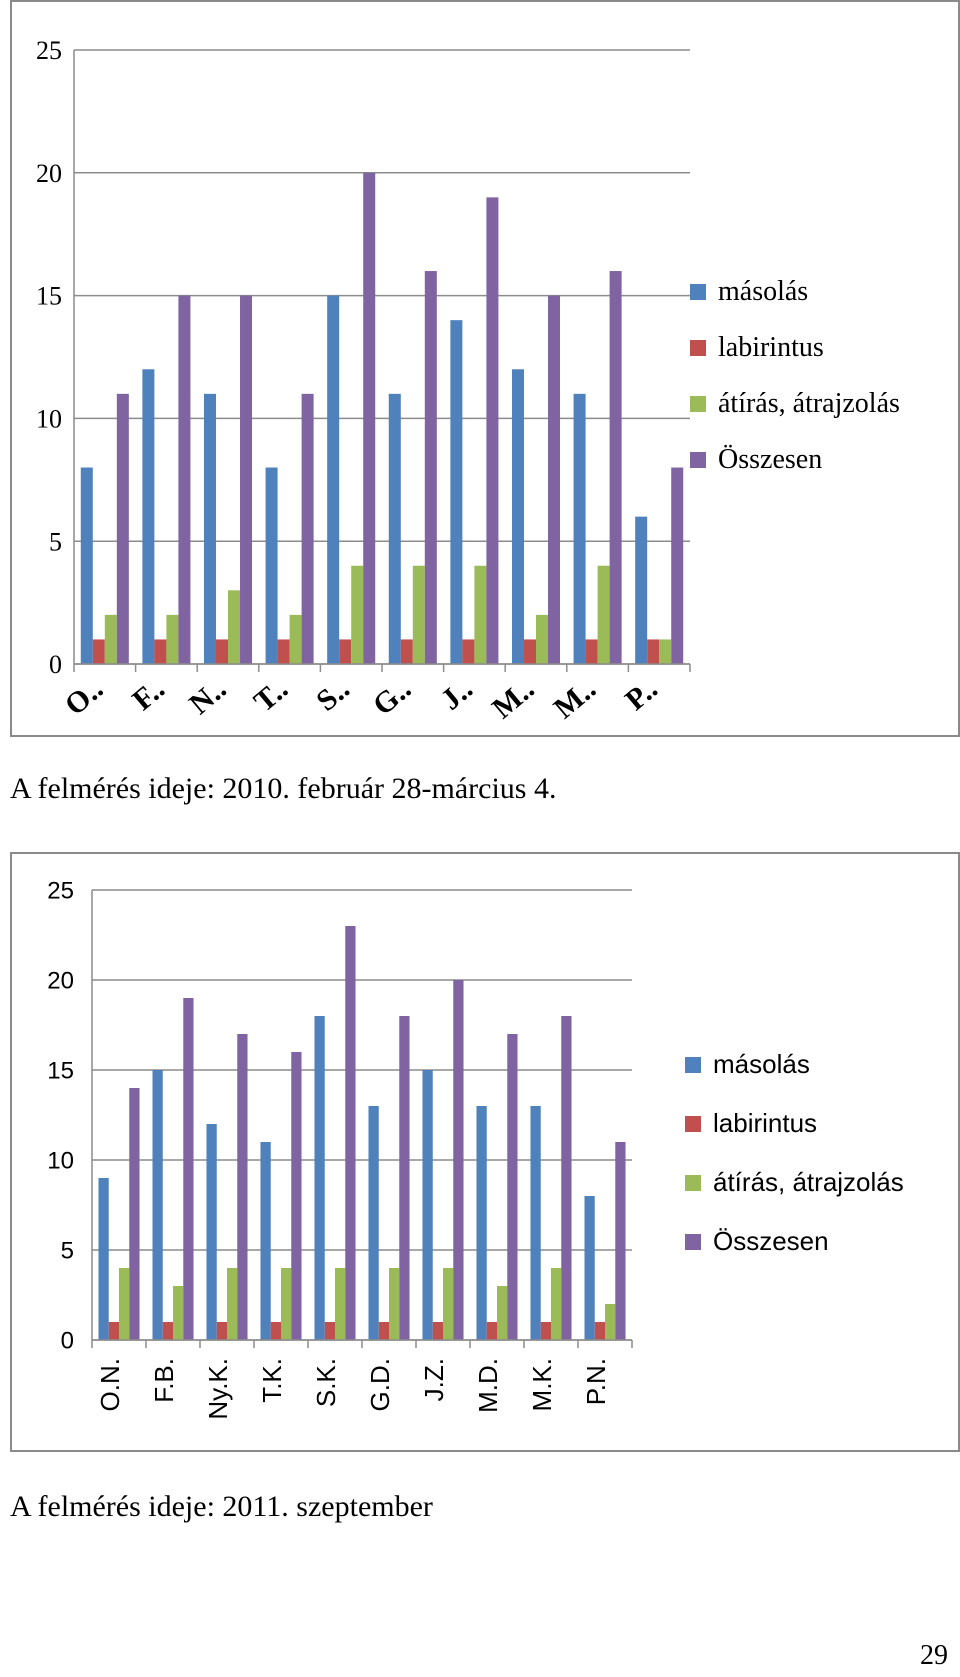  I want to click on x-category-label: Ny.K., so click(218, 1389).